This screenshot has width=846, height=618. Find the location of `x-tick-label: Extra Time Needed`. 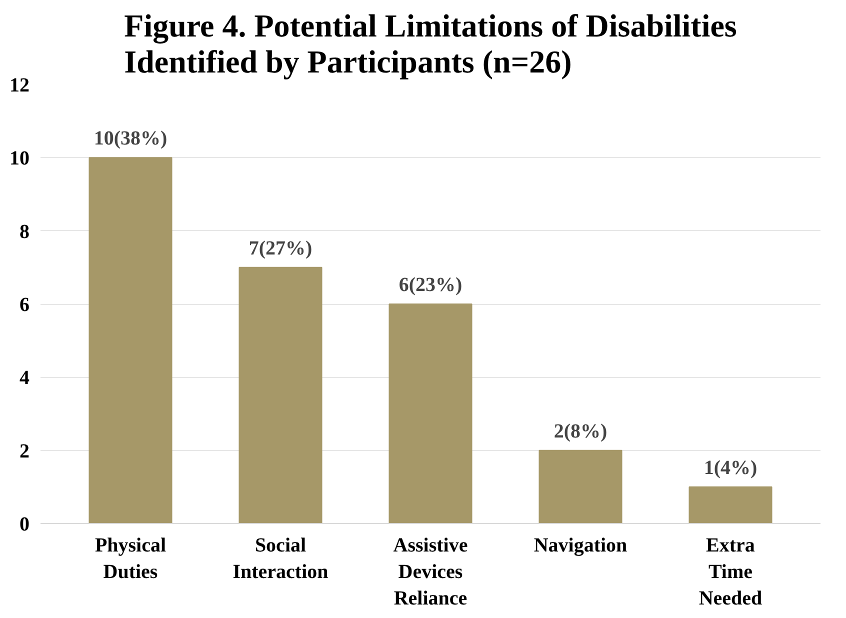

x-tick-label: Extra Time Needed is located at coordinates (730, 572).